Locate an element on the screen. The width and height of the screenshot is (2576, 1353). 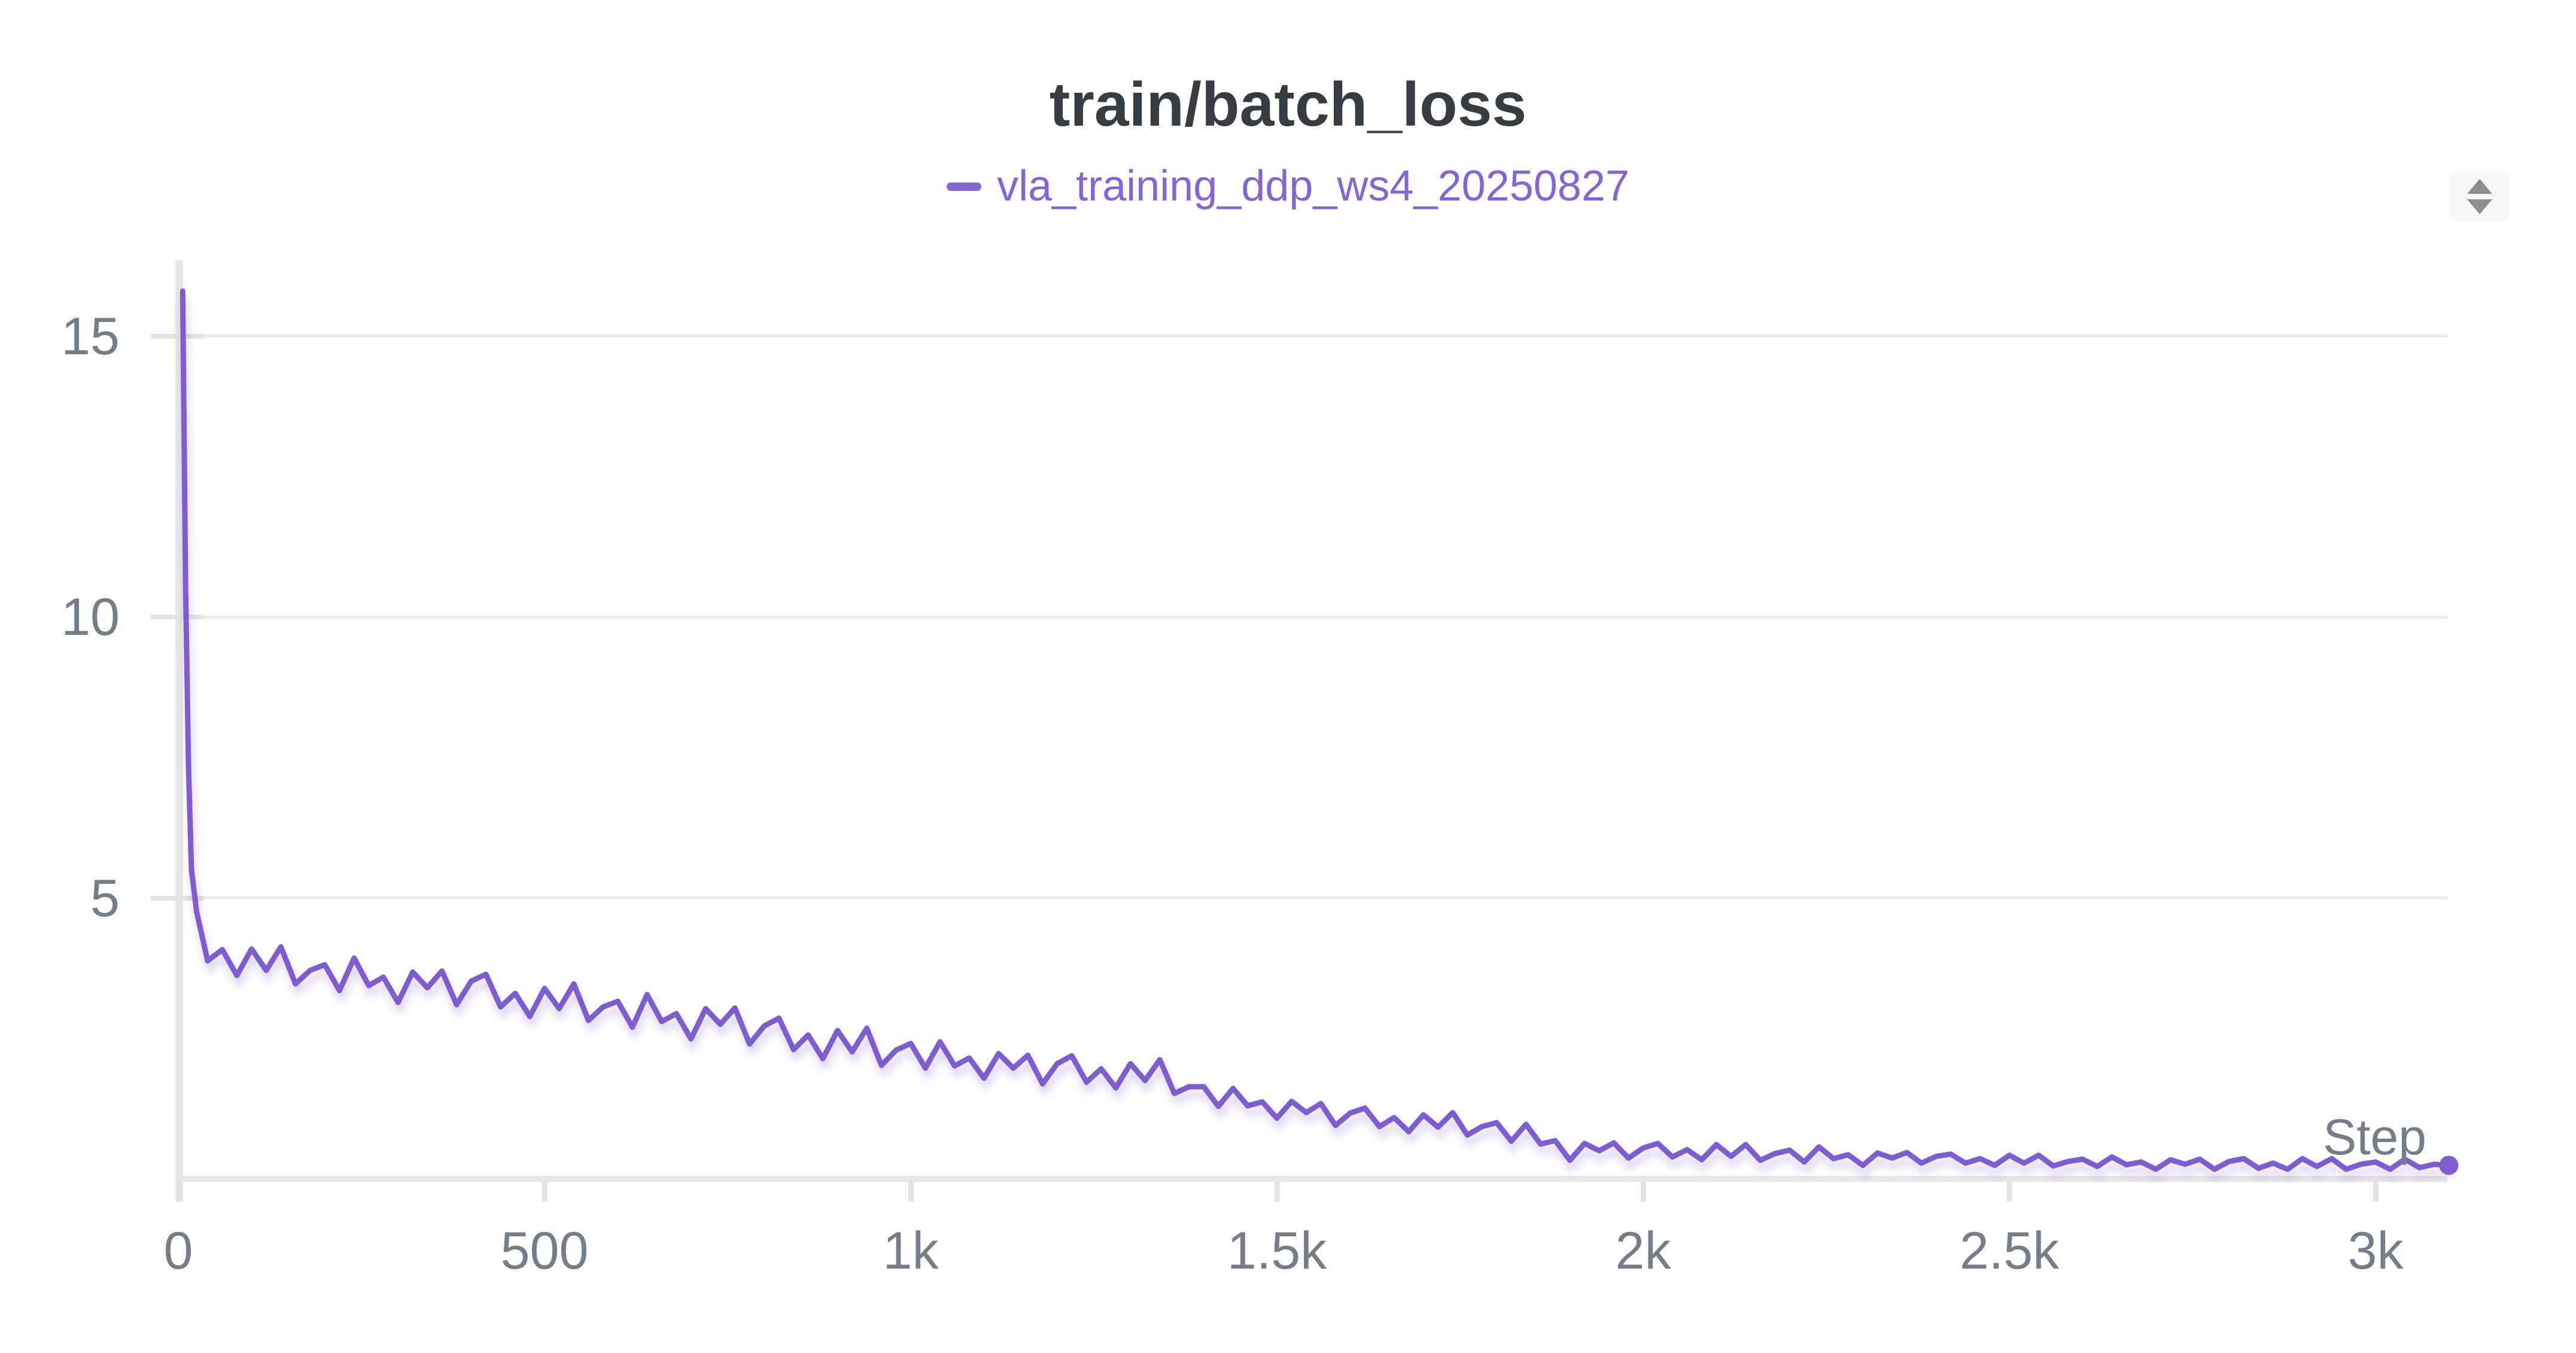
sort-down-arrow-icon is located at coordinates (2479, 206).